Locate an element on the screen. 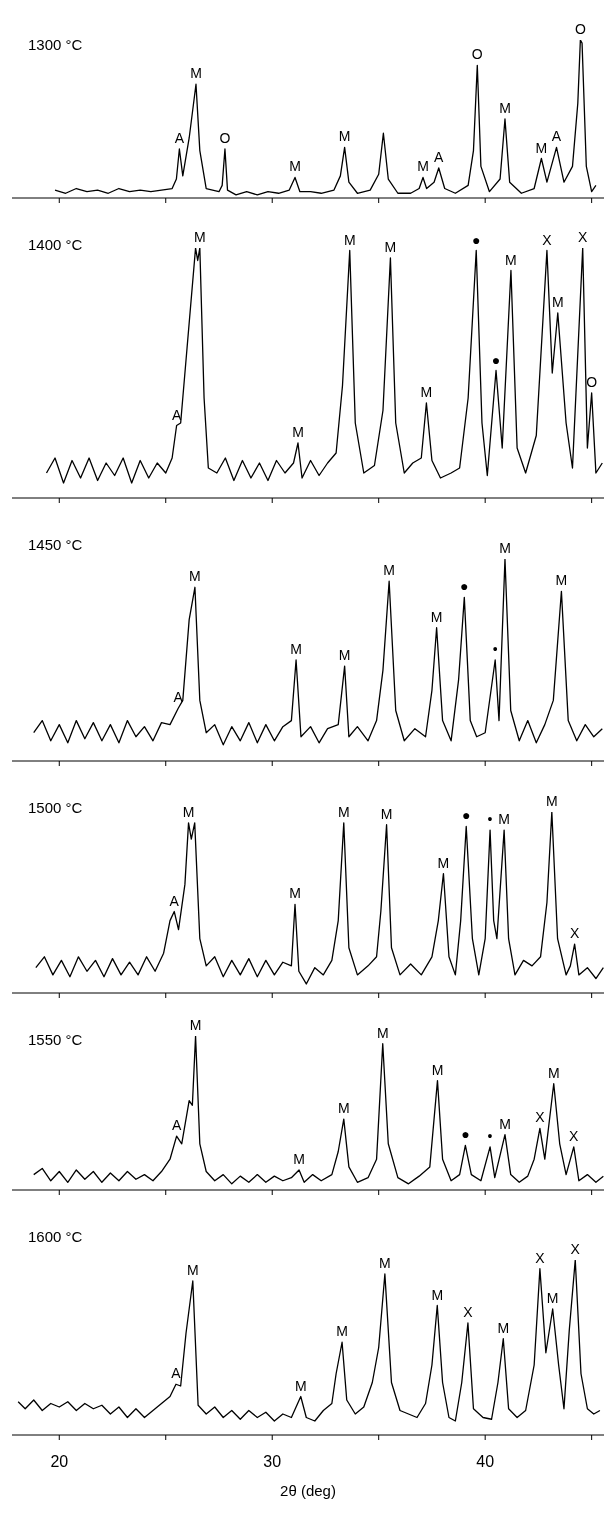  x-tick-label: 30 is located at coordinates (272, 1462).